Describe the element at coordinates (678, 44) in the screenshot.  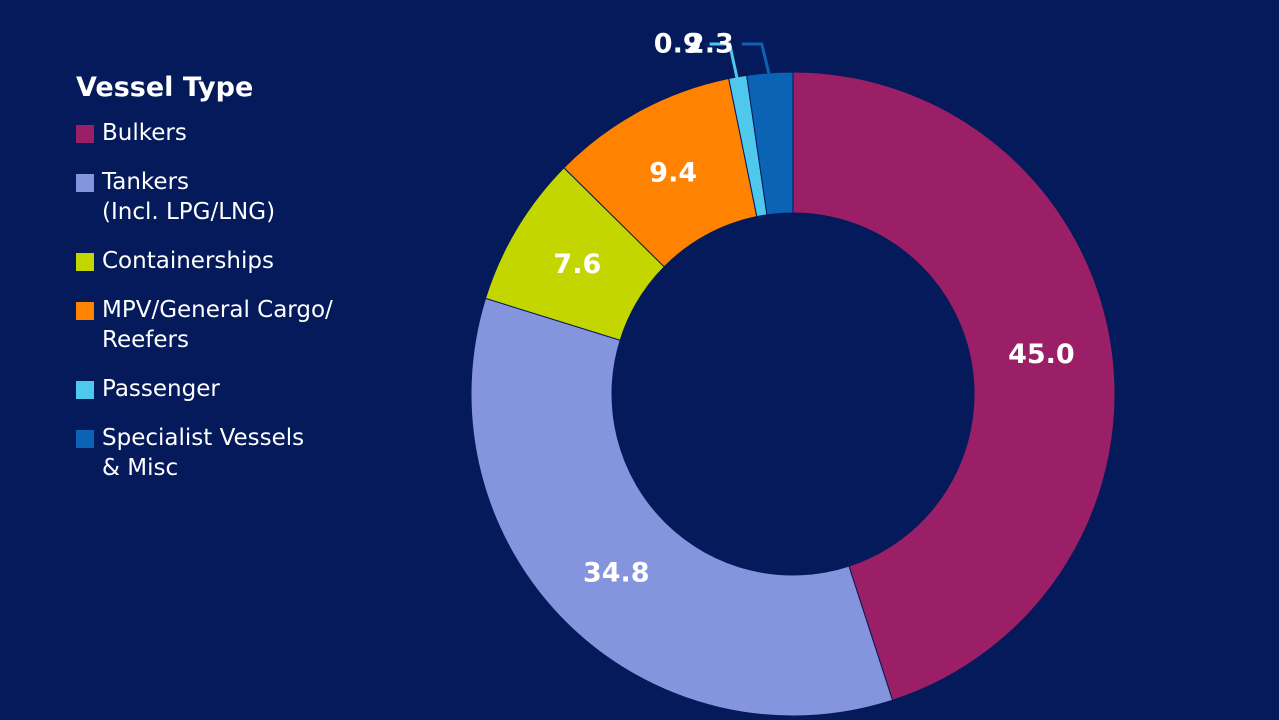
I see `value-label-passenger: 0.9` at that location.